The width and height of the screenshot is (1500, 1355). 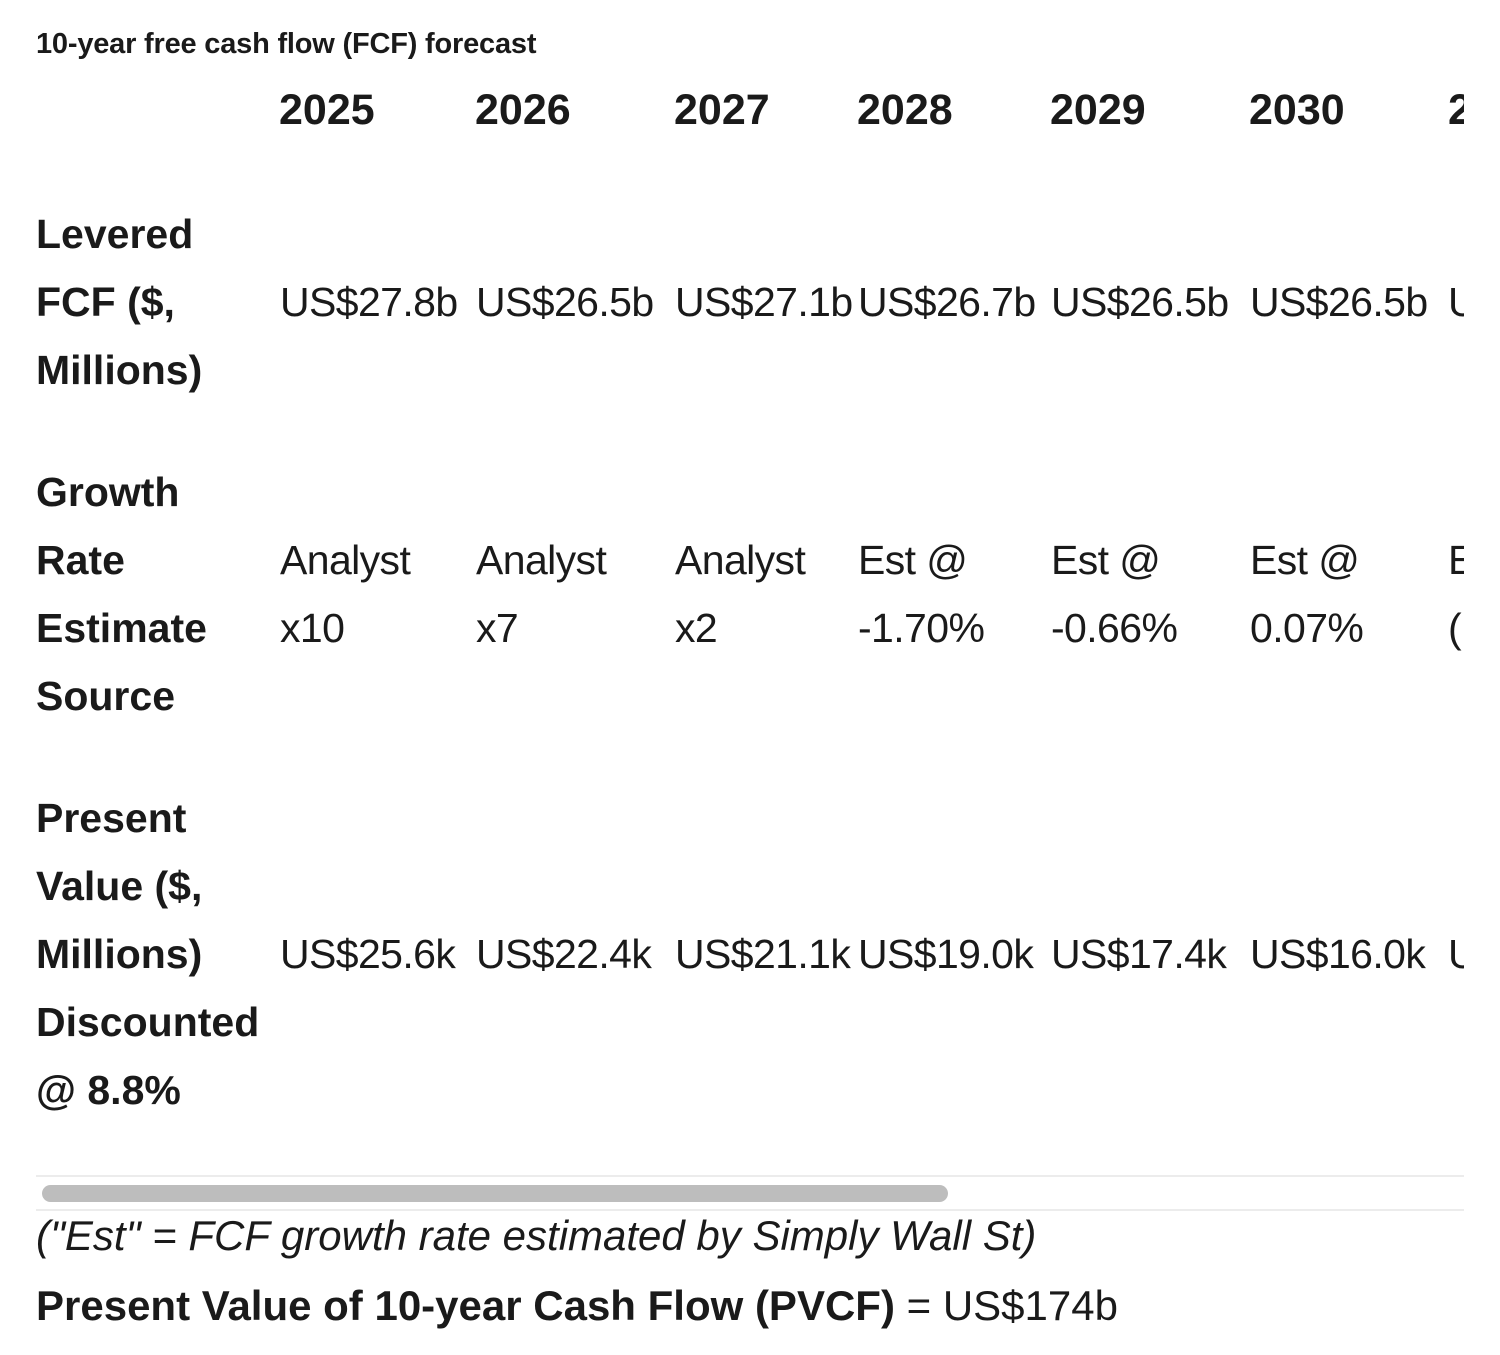 What do you see at coordinates (369, 302) in the screenshot?
I see `fcf-cell-2025: US$27.8b` at bounding box center [369, 302].